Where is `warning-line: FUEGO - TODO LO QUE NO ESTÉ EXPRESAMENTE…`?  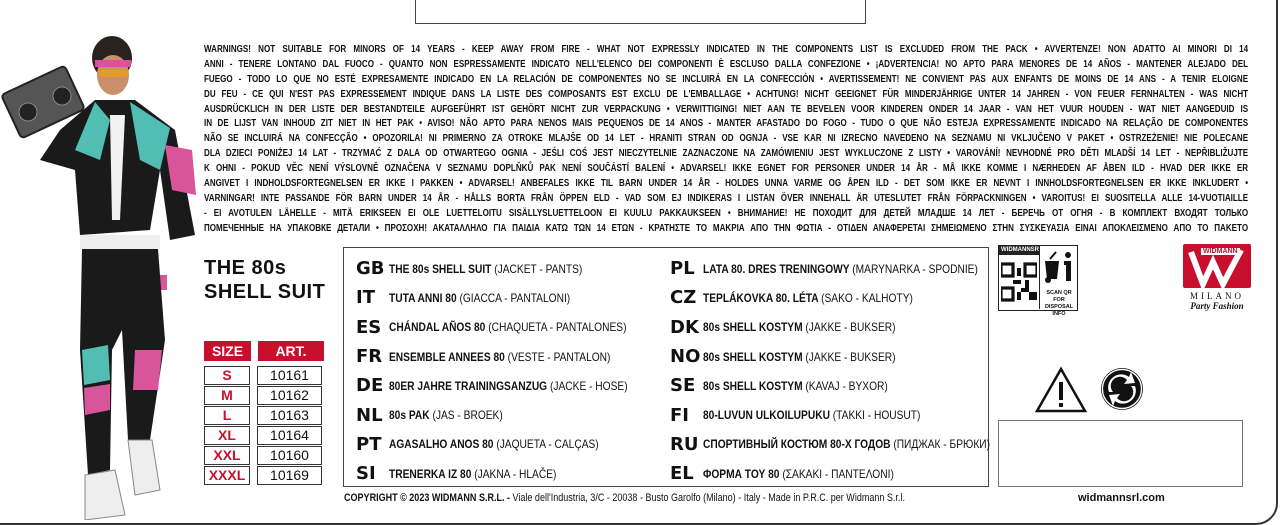
warning-line: FUEGO - TODO LO QUE NO ESTÉ EXPRESAMENTE… is located at coordinates (726, 79).